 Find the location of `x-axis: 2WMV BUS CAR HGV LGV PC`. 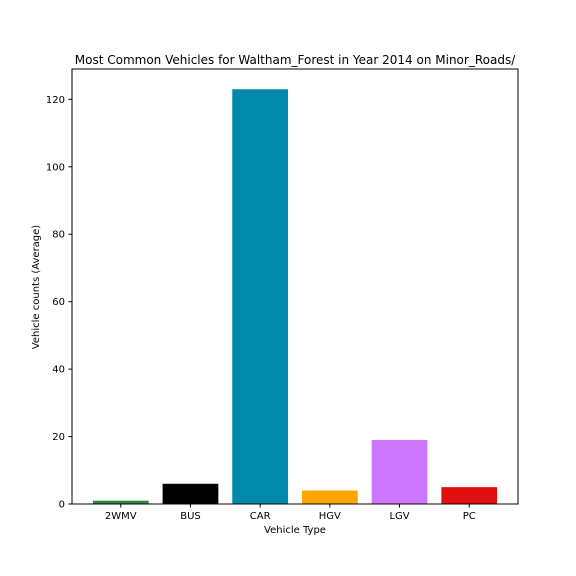

x-axis: 2WMV BUS CAR HGV LGV PC is located at coordinates (290, 513).